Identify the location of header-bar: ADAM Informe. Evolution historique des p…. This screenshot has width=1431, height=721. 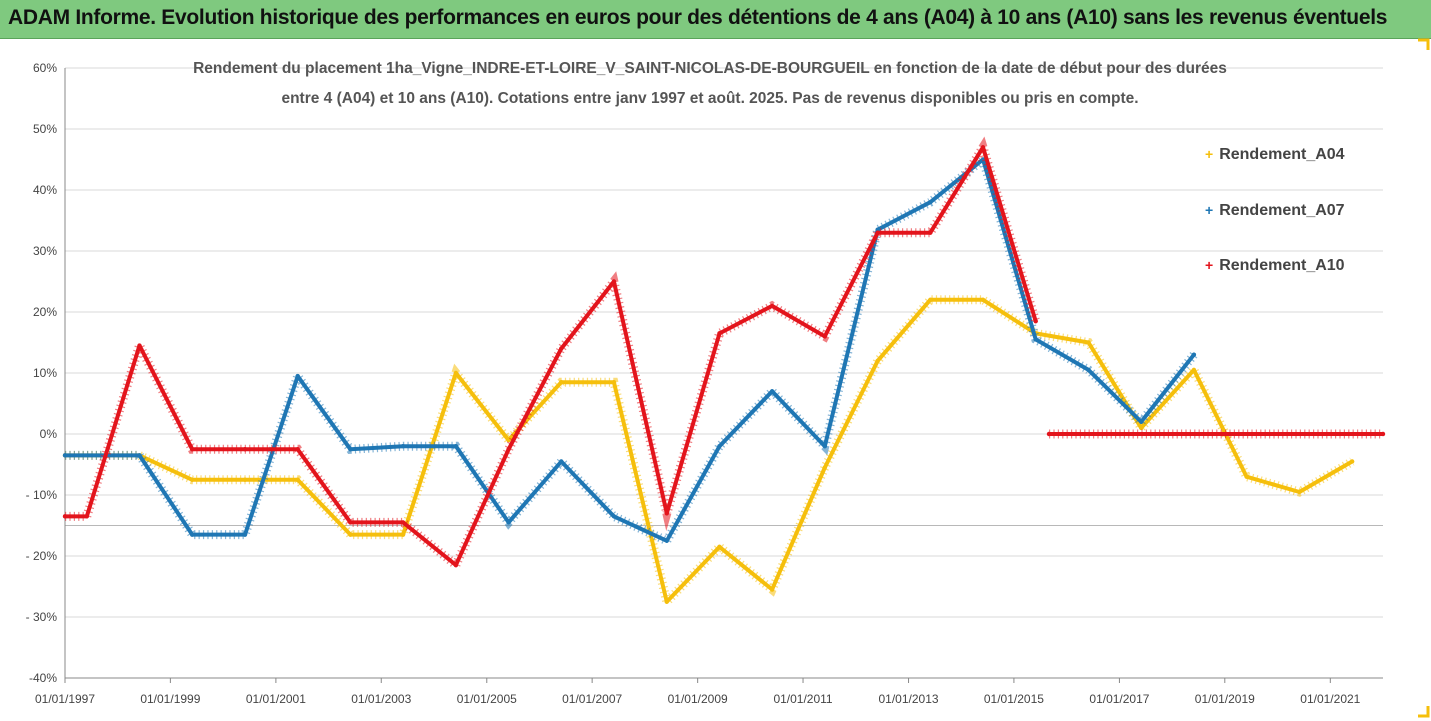
(715, 19).